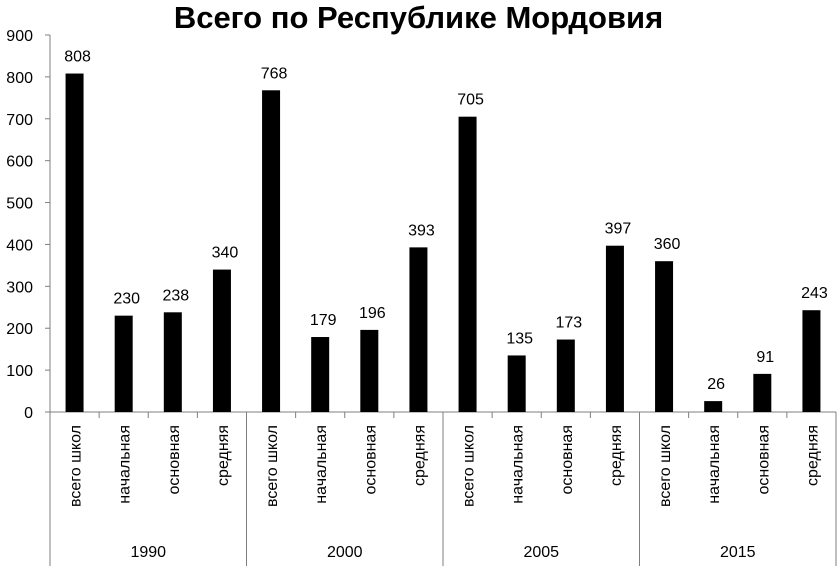 The height and width of the screenshot is (566, 837). What do you see at coordinates (19, 204) in the screenshot?
I see `y-tick-label: 500` at bounding box center [19, 204].